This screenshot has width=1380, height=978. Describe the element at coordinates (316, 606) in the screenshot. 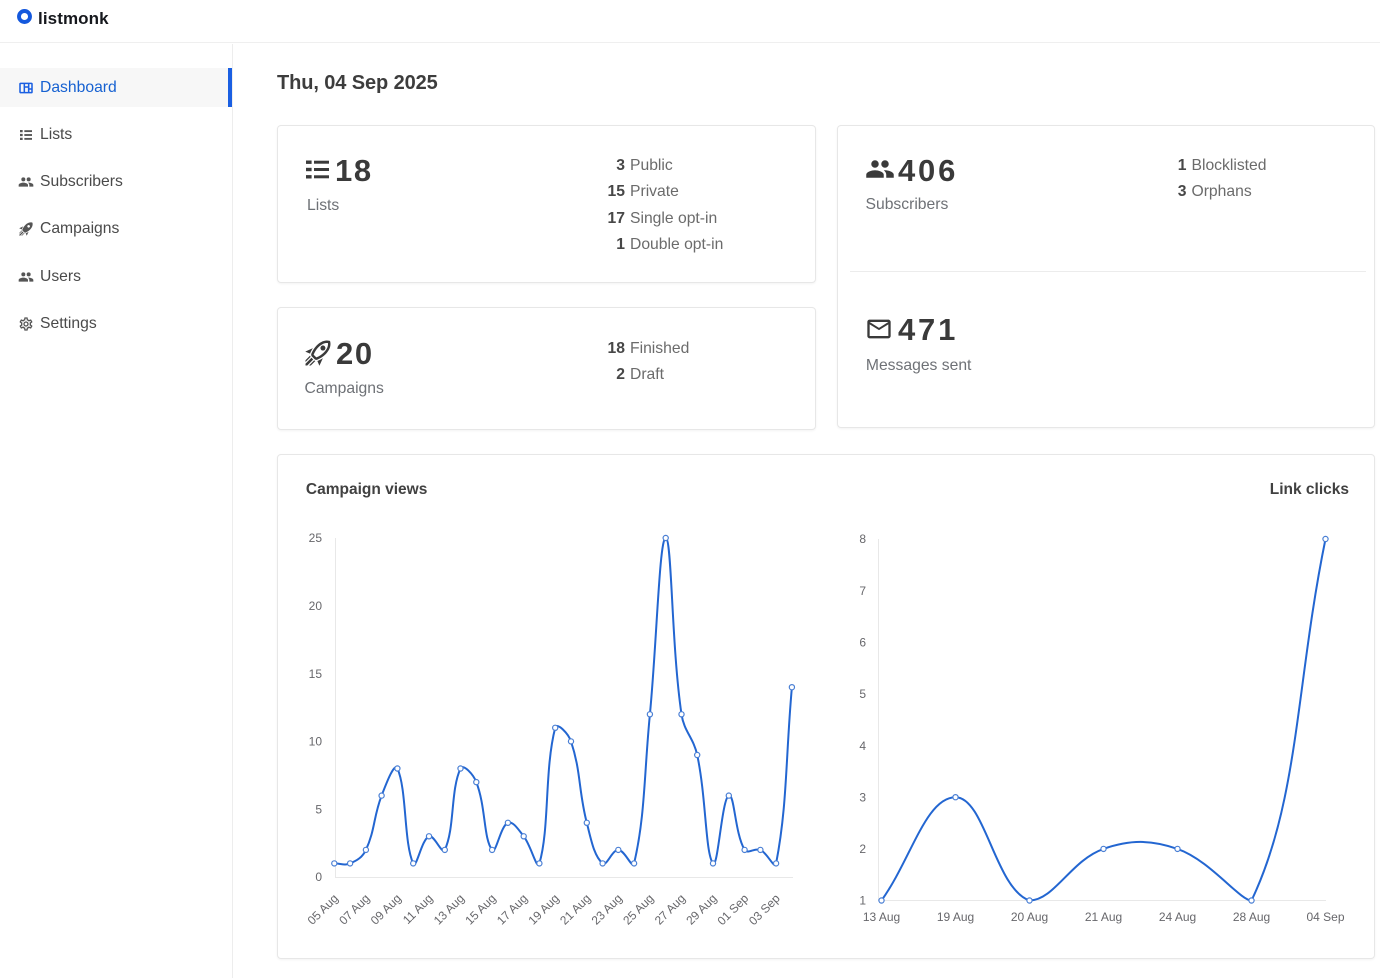

I see `svg-text: 20` at that location.